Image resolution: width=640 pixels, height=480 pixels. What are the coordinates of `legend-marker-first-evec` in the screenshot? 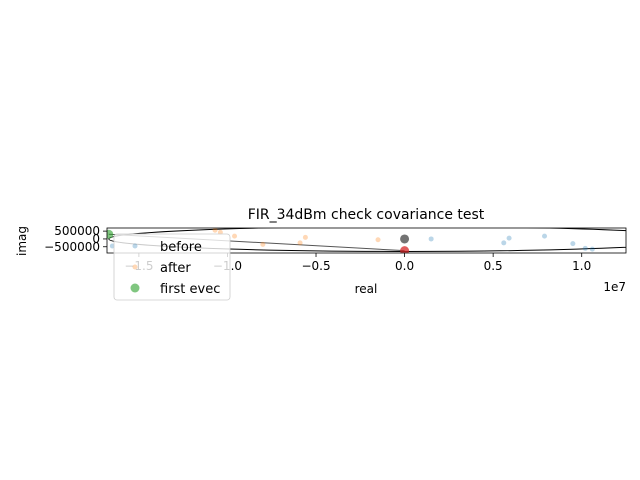 It's located at (135, 288).